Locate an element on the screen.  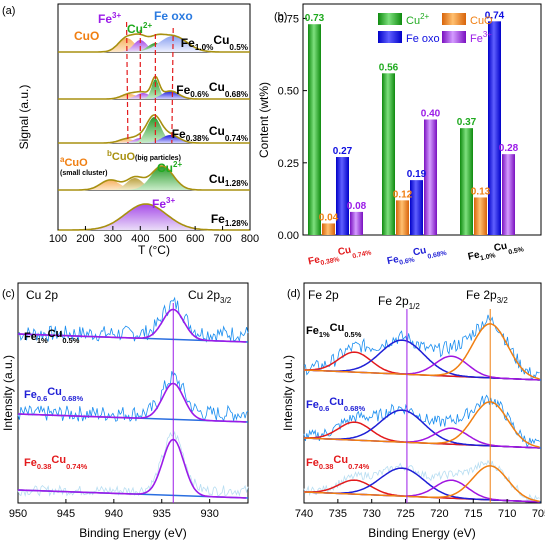
annot-feoxo: Fe oxo is located at coordinates (173, 16).